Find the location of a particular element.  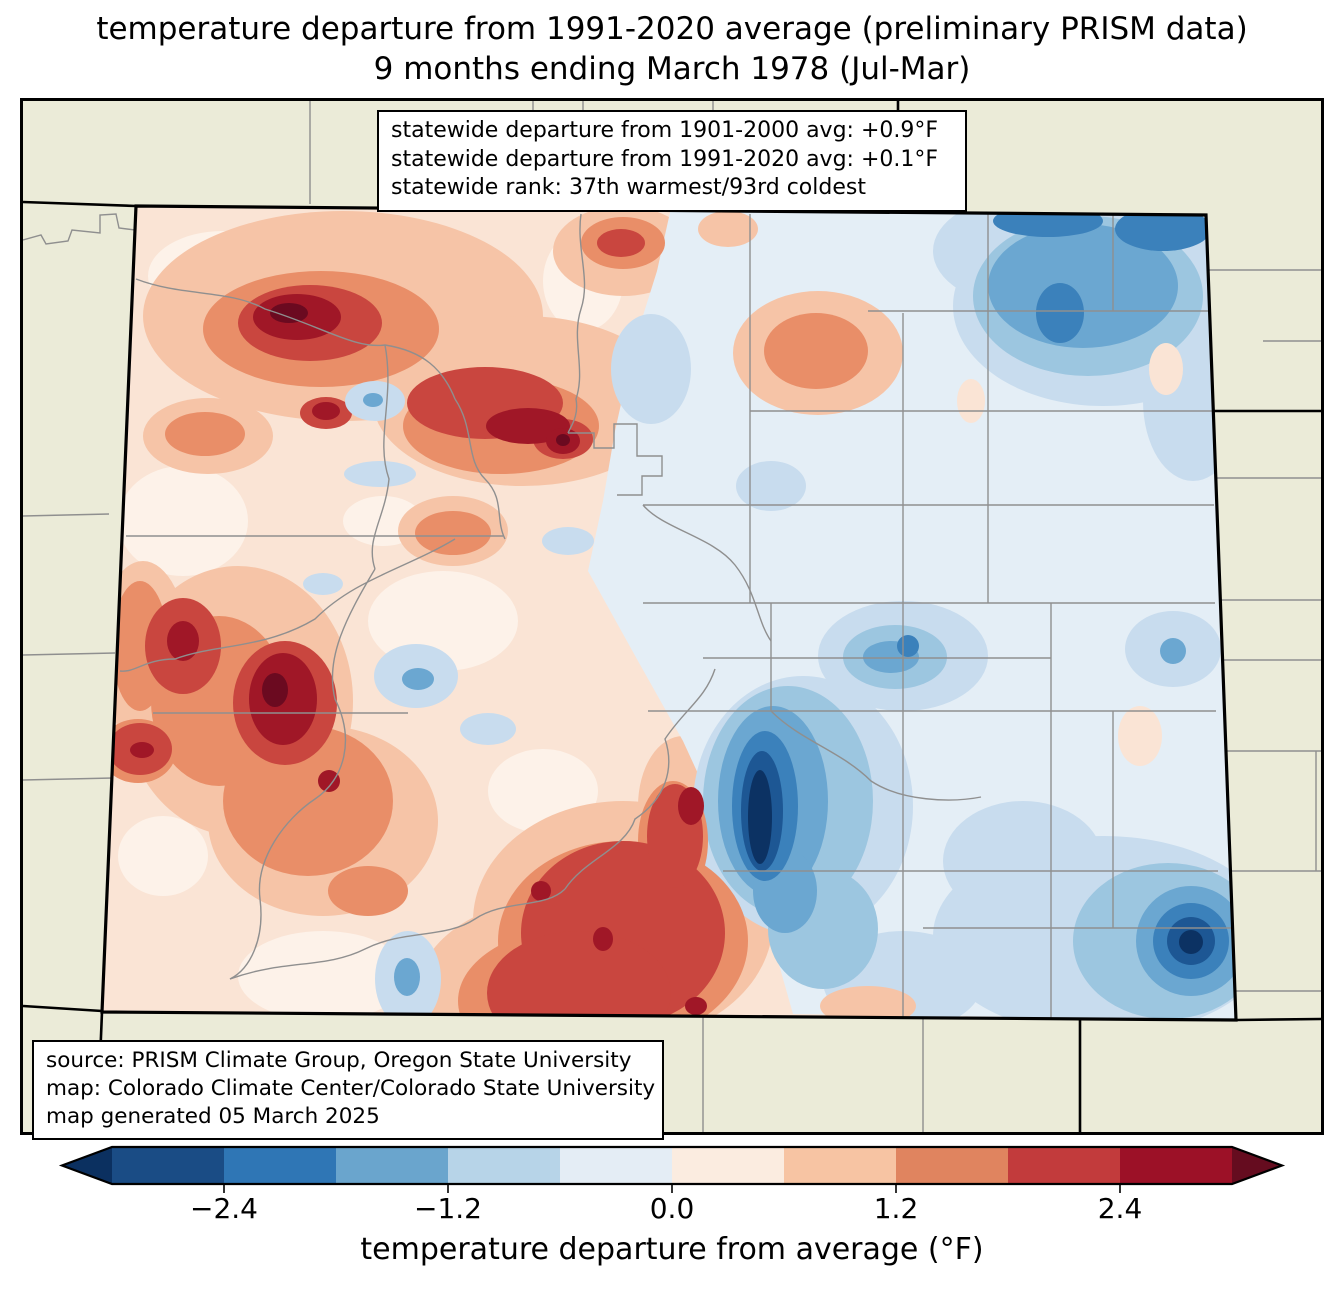

colorbar-outline is located at coordinates (672, 1165).